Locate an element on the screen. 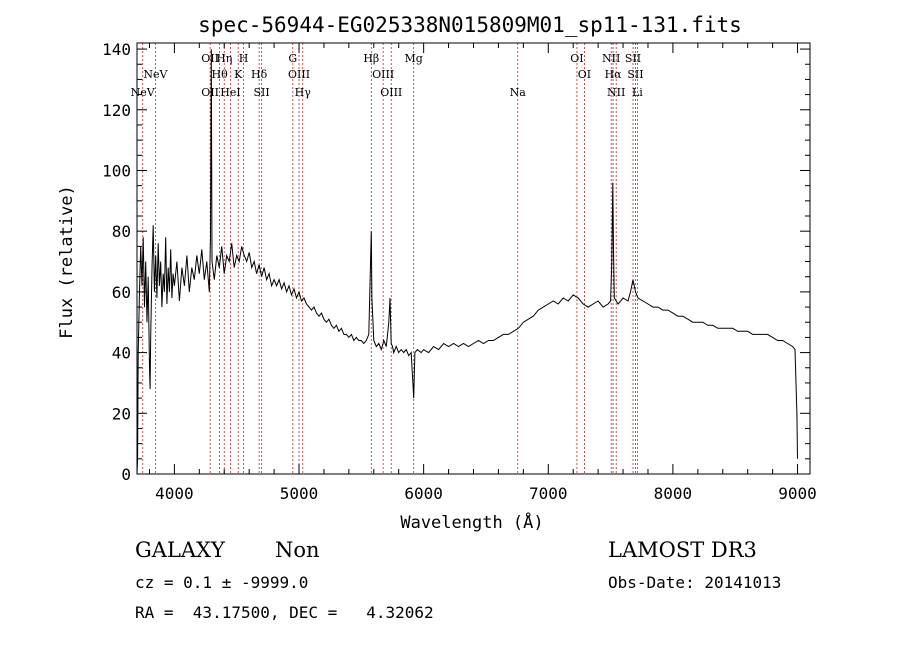 This screenshot has width=900, height=649. x-tick-label: 9000 is located at coordinates (797, 493).